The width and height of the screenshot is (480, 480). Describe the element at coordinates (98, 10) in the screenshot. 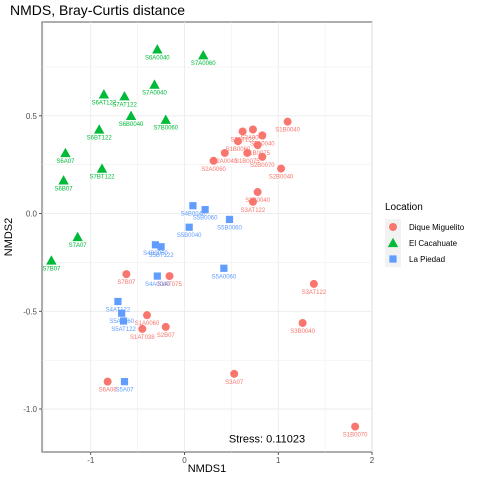

I see `chart-title: NMDS, Bray-Curtis distance` at that location.